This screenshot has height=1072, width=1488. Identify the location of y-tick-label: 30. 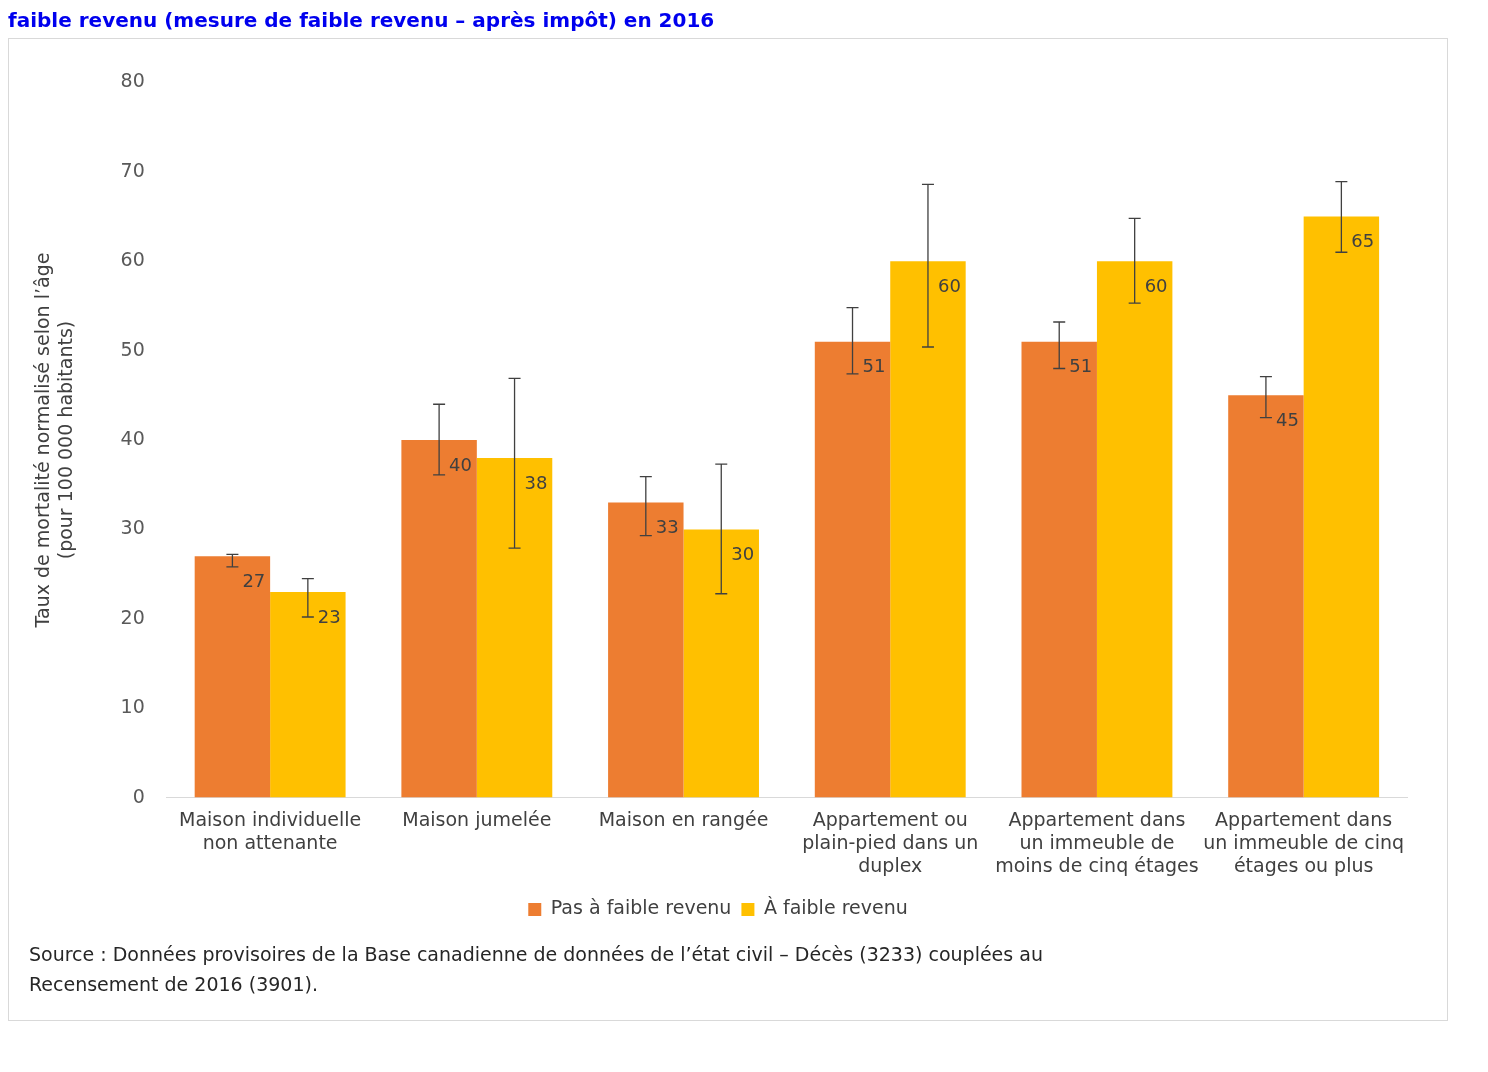
(132, 527).